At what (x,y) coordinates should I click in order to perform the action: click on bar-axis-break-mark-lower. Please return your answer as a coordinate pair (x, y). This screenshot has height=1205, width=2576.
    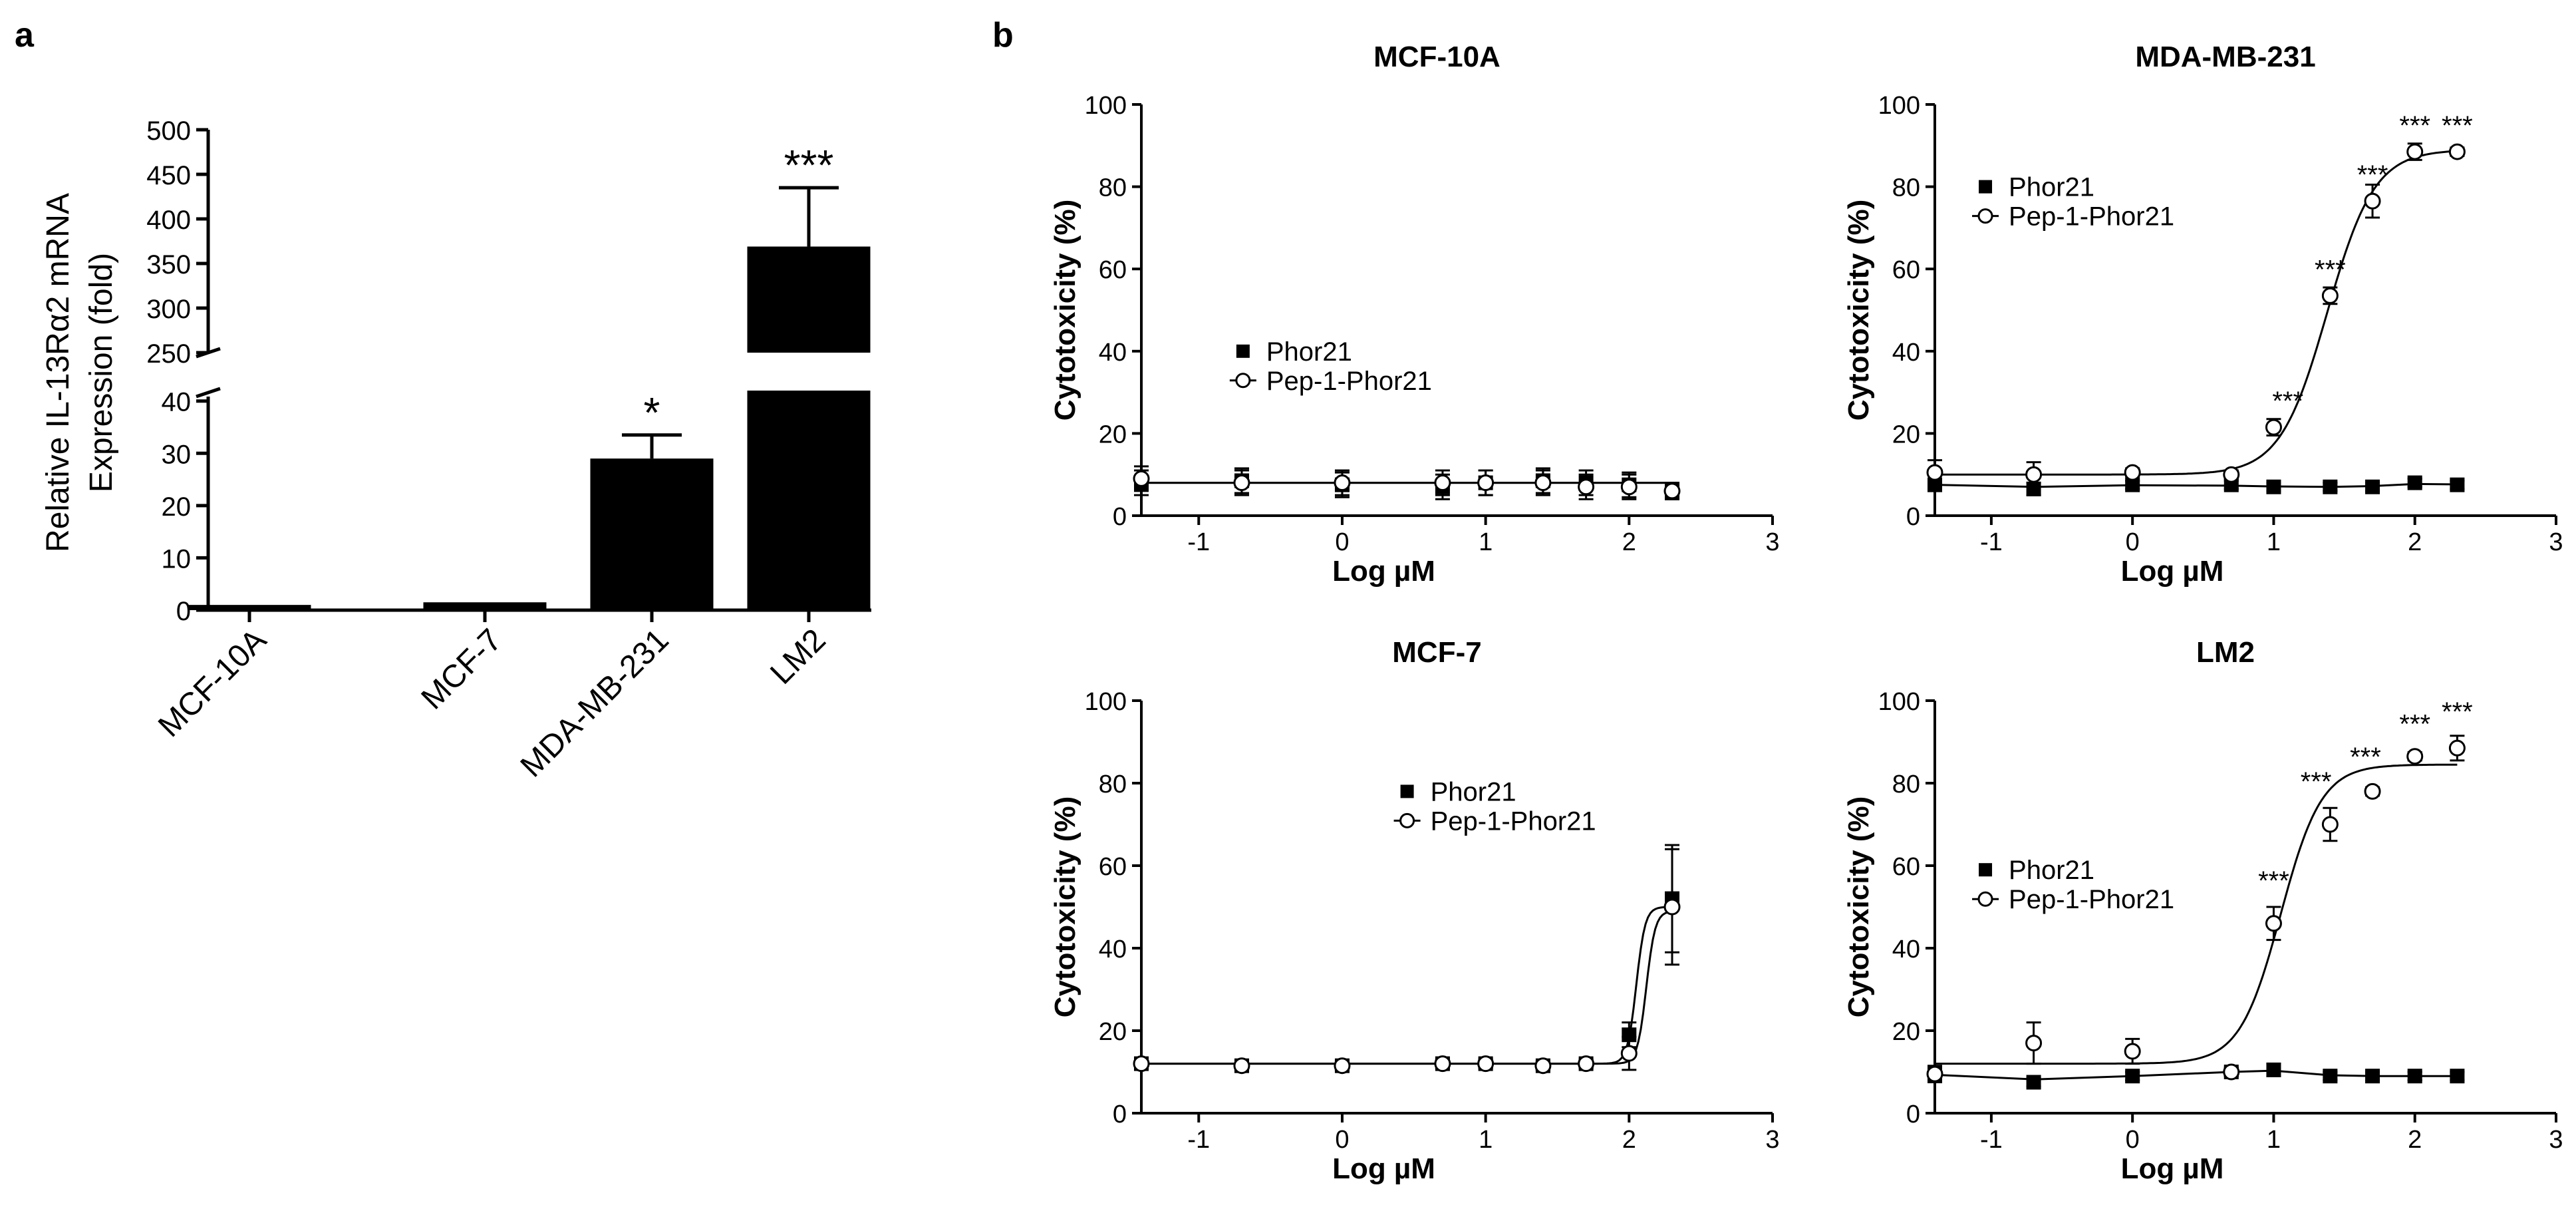
    Looking at the image, I should click on (208, 393).